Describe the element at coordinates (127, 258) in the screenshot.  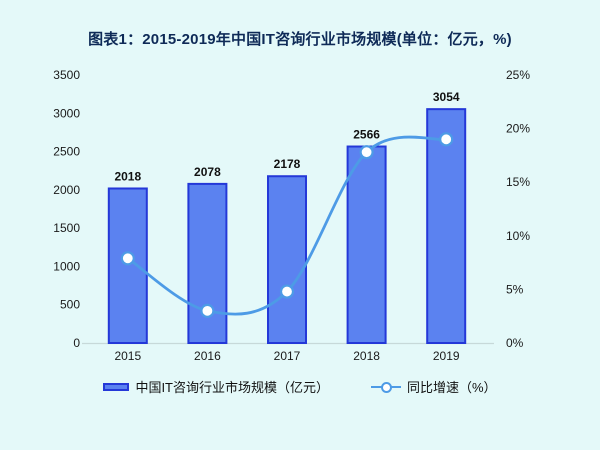
I see `line-marker-2015` at that location.